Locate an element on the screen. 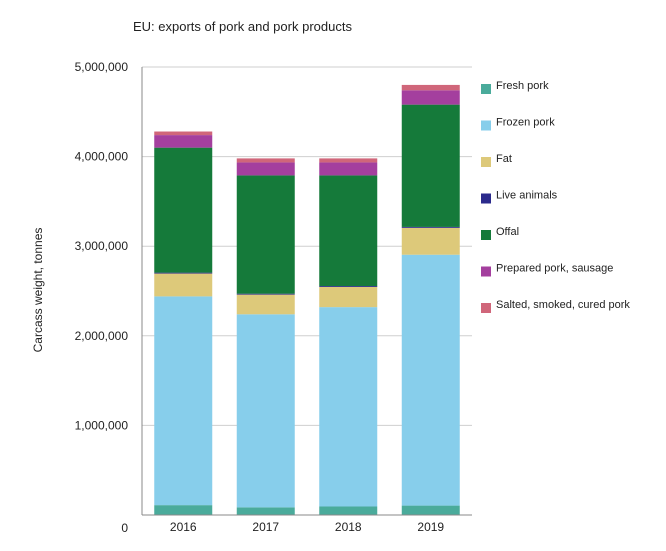 This screenshot has width=666, height=551. y-tick-label: 5,000,000 is located at coordinates (102, 67).